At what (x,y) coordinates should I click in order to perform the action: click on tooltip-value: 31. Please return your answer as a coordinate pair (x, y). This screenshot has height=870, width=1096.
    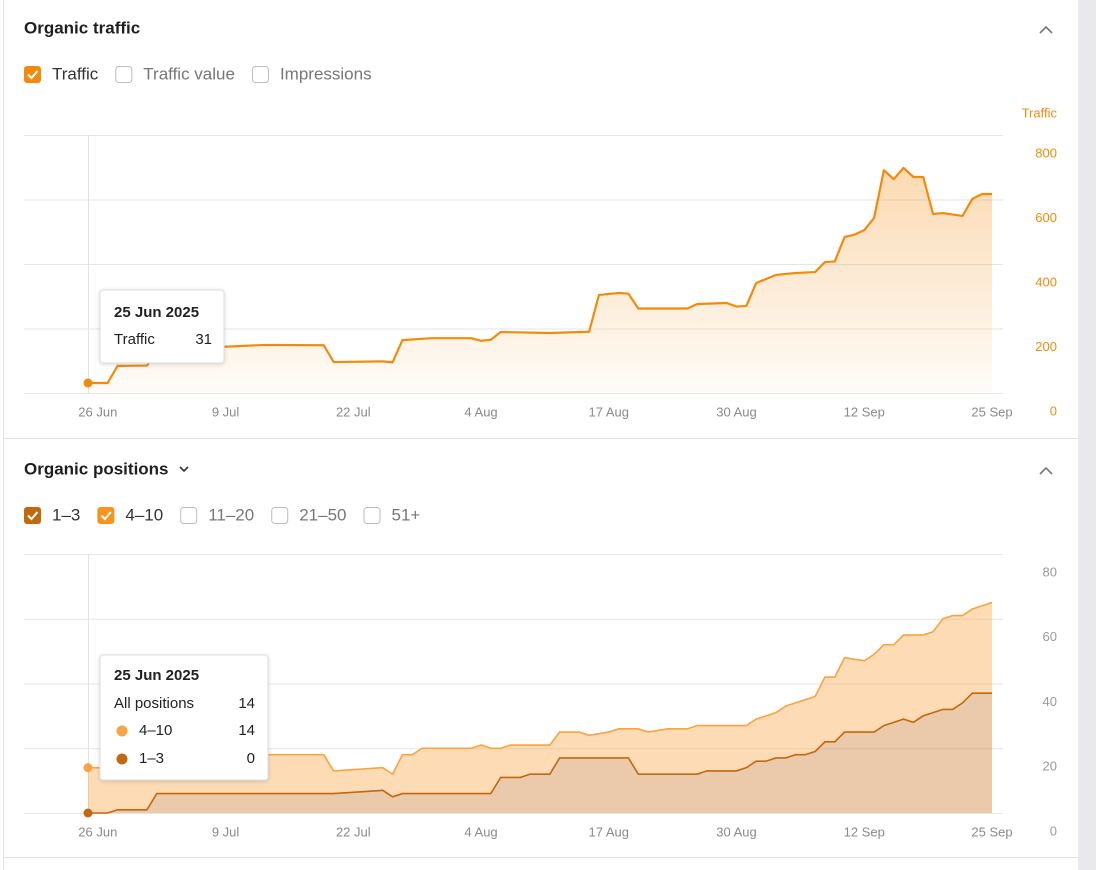
    Looking at the image, I should click on (203, 339).